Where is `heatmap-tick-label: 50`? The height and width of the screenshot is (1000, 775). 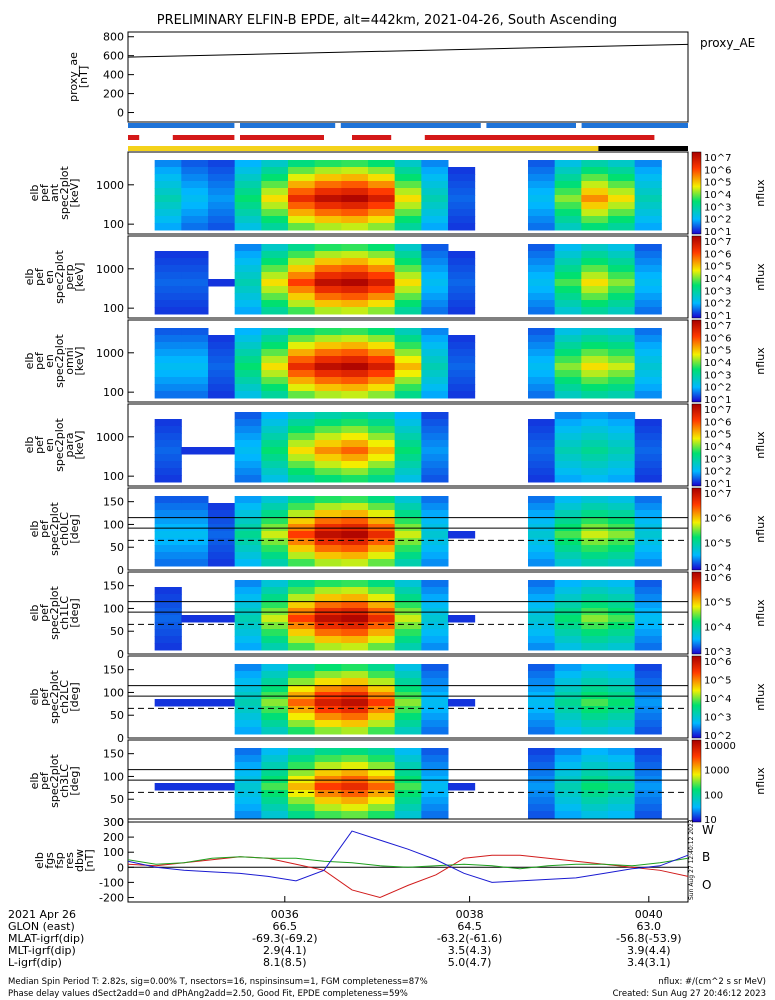
heatmap-tick-label: 50 is located at coordinates (117, 715).